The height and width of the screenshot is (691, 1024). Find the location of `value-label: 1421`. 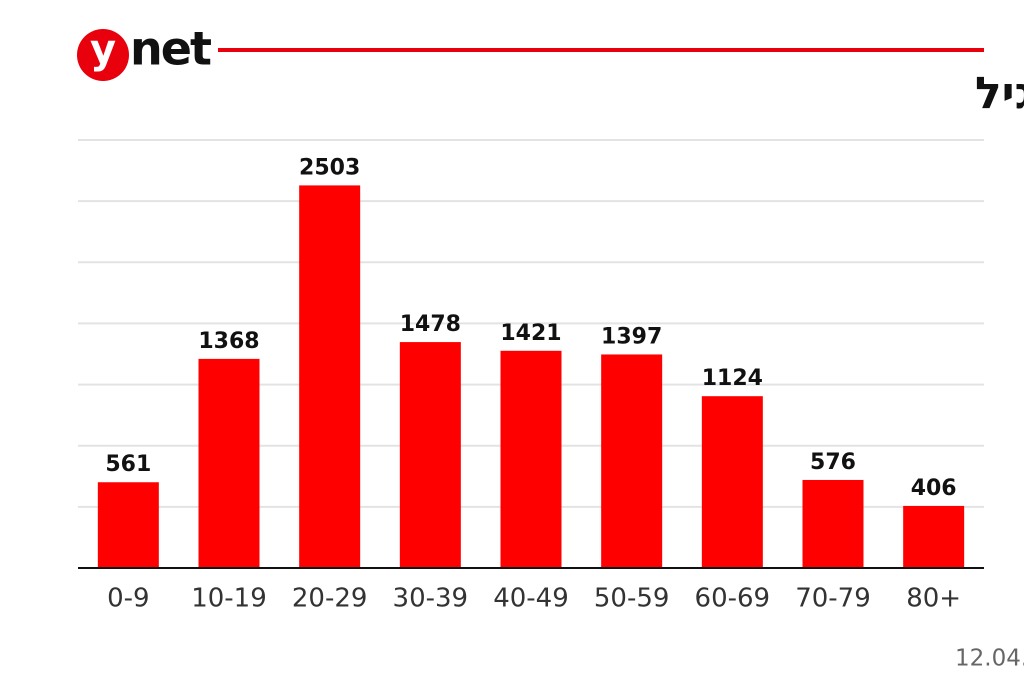

value-label: 1421 is located at coordinates (530, 333).